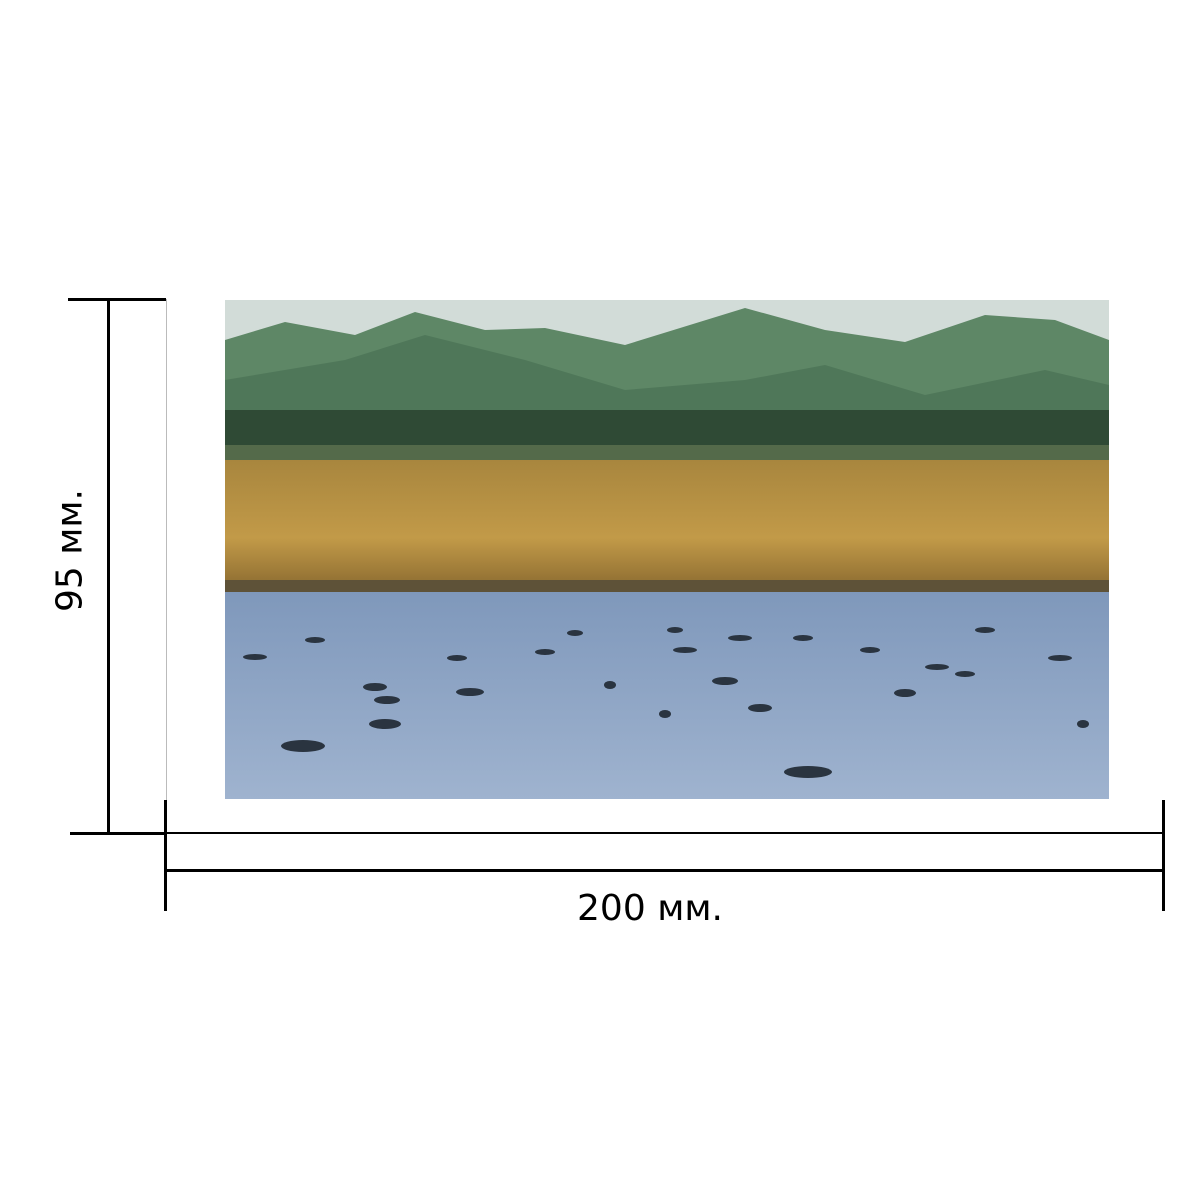 Image resolution: width=1200 pixels, height=1200 pixels. I want to click on height-label: 95 мм., so click(70, 551).